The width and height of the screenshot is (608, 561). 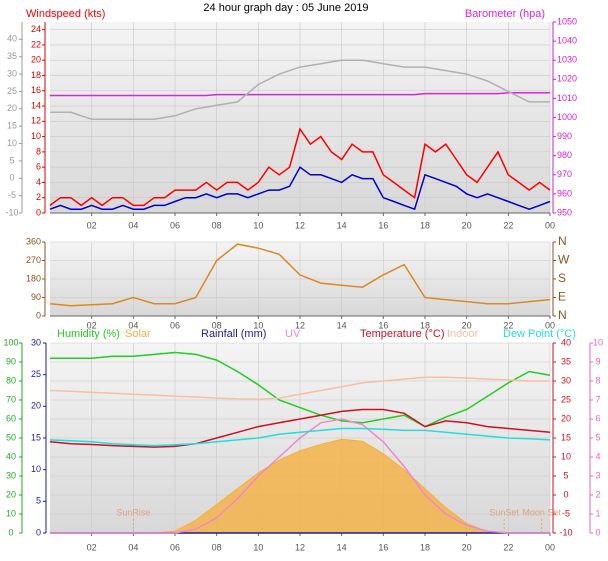 I want to click on y-tick-label: 270, so click(x=33, y=260).